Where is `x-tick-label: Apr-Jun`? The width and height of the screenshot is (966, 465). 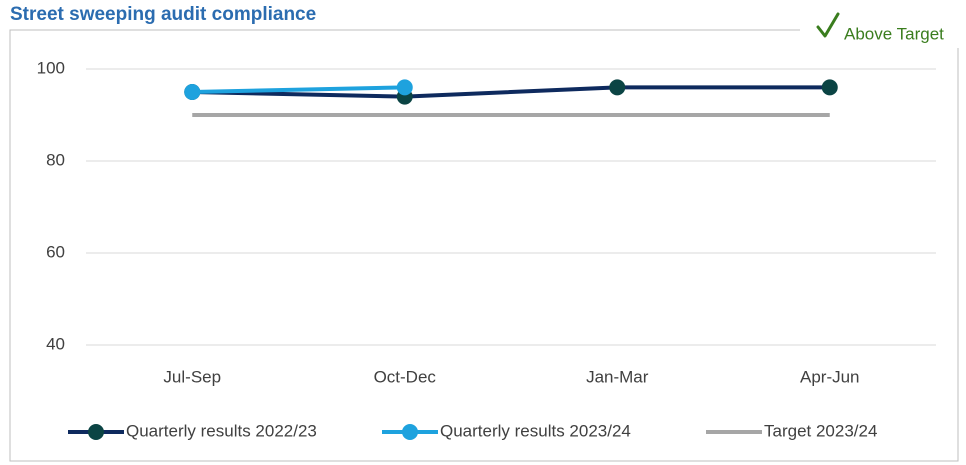
x-tick-label: Apr-Jun is located at coordinates (830, 376).